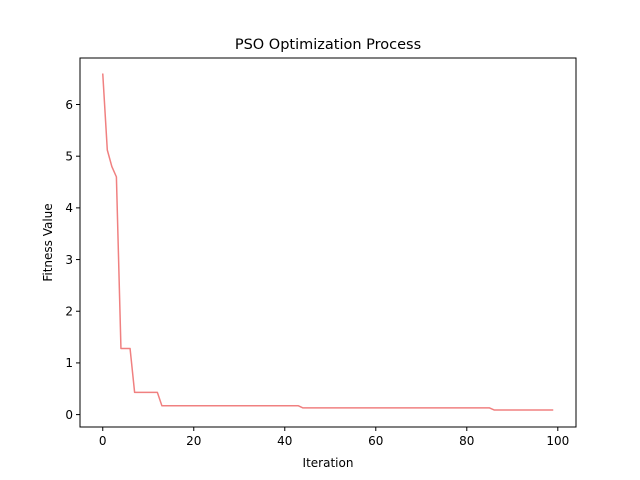 This screenshot has height=480, width=640. What do you see at coordinates (69, 105) in the screenshot?
I see `y-tick-label: 6` at bounding box center [69, 105].